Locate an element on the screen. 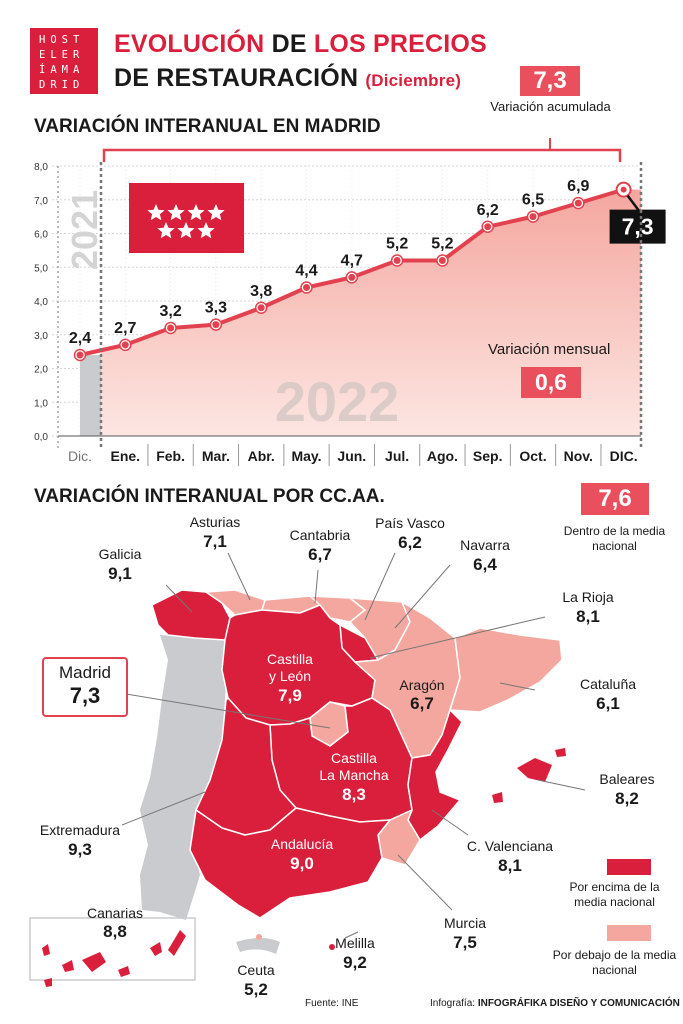 The width and height of the screenshot is (683, 1024). logo-text: ÍAMA is located at coordinates (62, 70).